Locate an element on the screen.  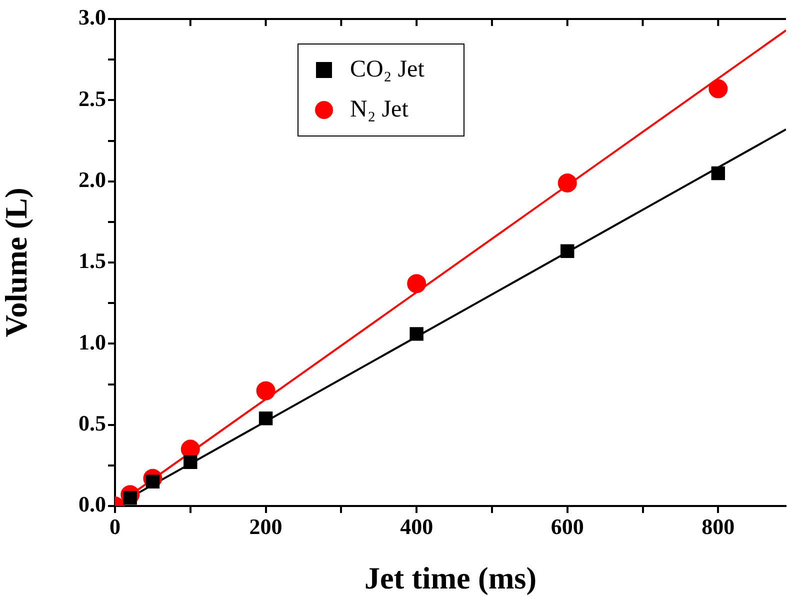
y-axis-title: Volume (L) is located at coordinates (17, 263).